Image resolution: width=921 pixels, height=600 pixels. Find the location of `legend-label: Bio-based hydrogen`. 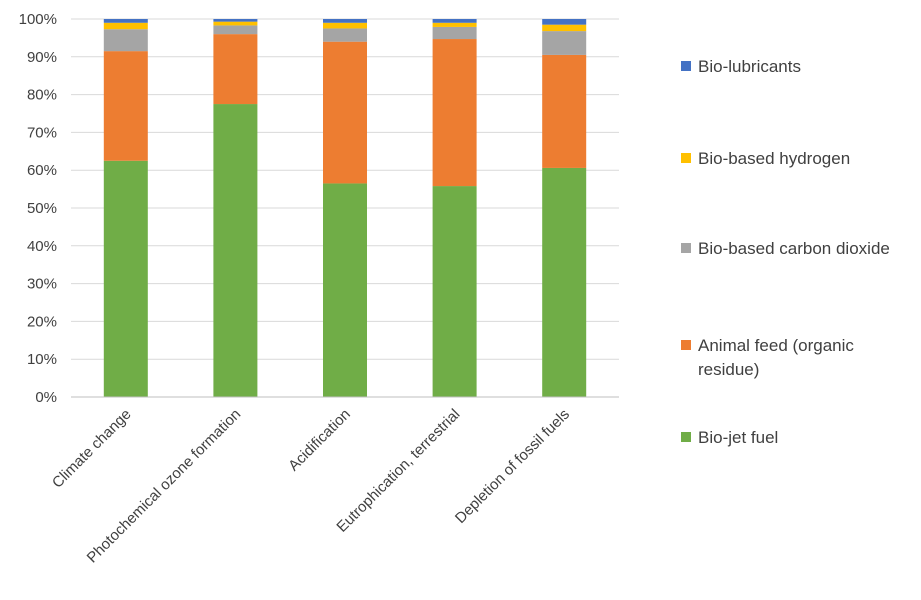

legend-label: Bio-based hydrogen is located at coordinates (774, 158).